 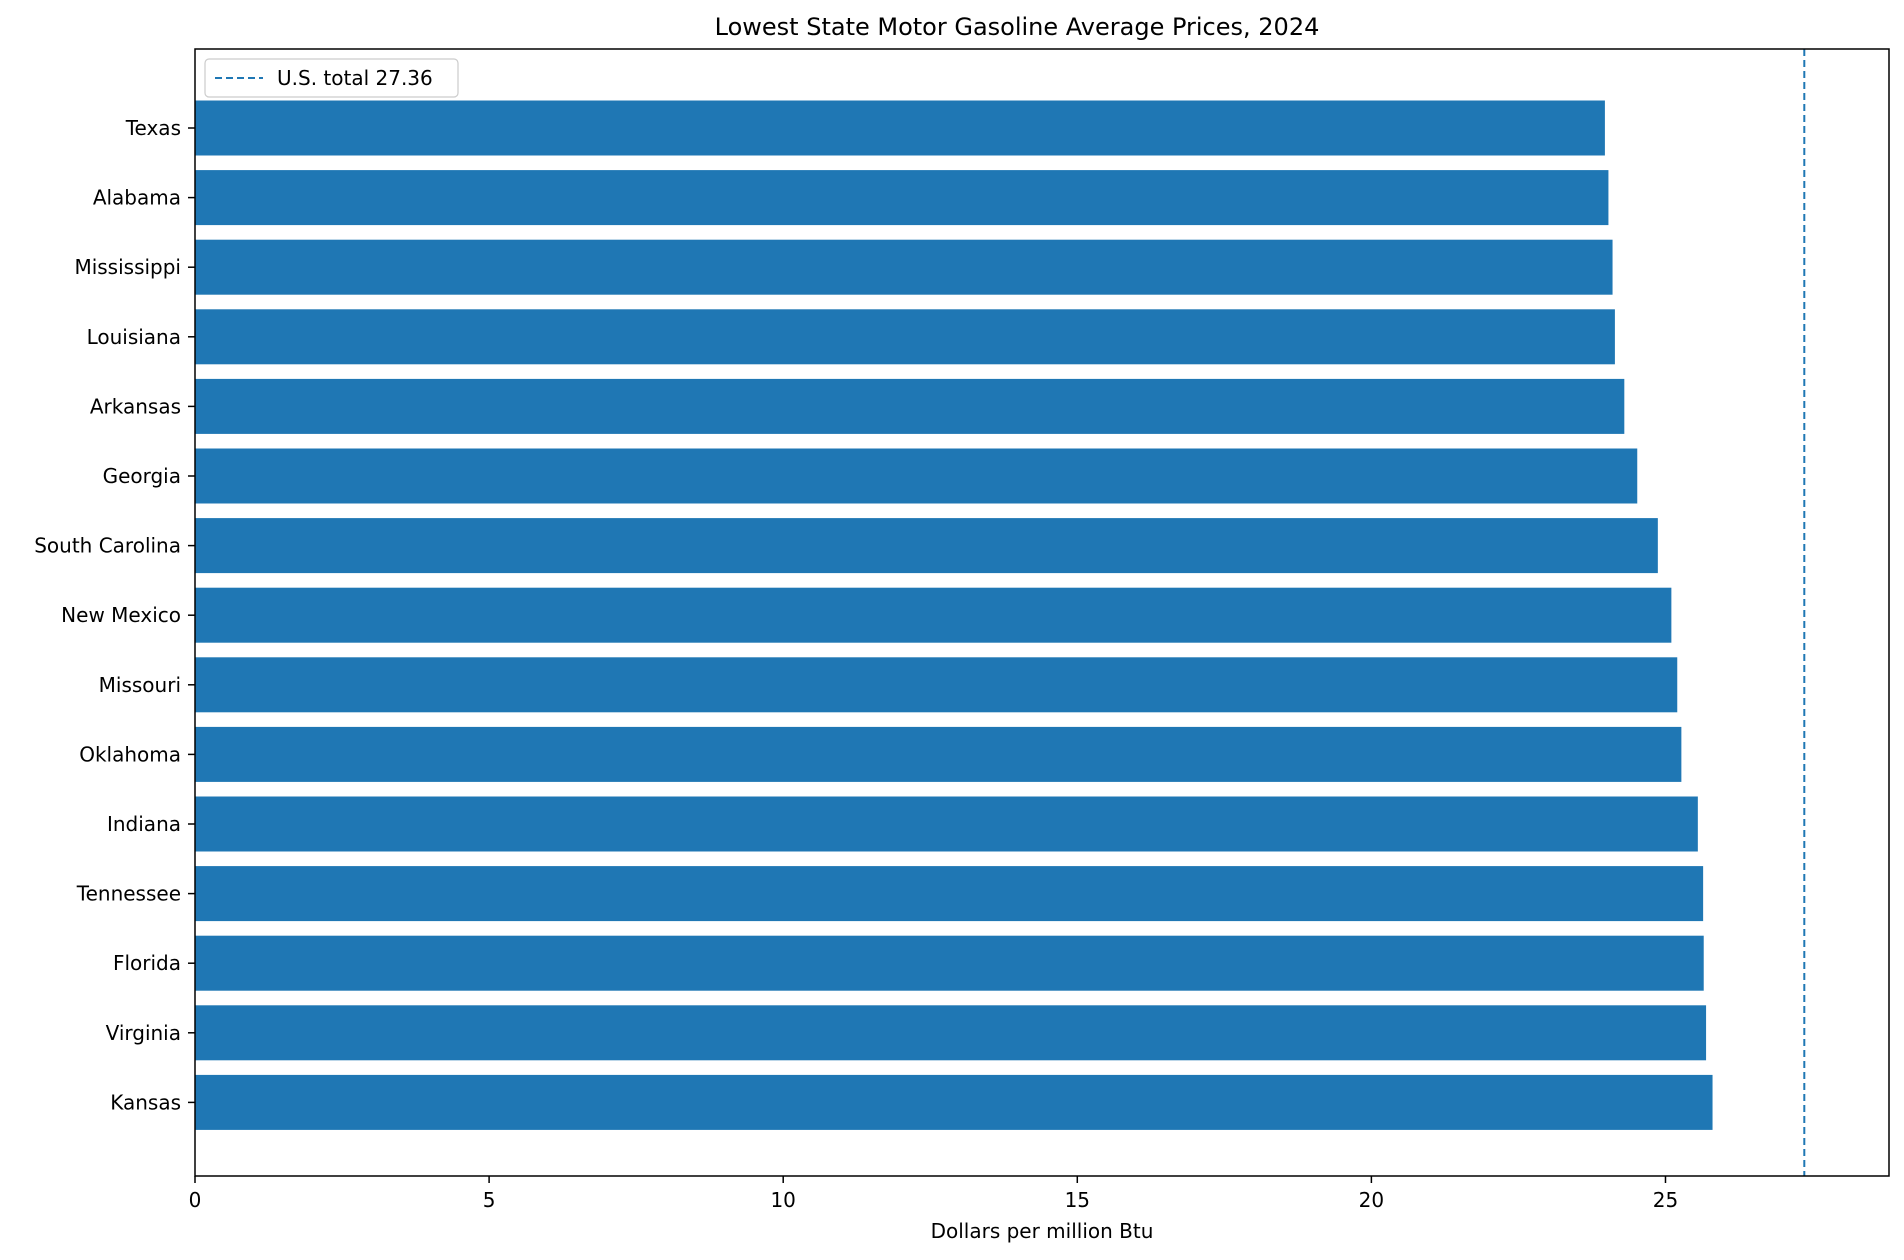 What do you see at coordinates (121, 615) in the screenshot?
I see `y-tick-label: New Mexico` at bounding box center [121, 615].